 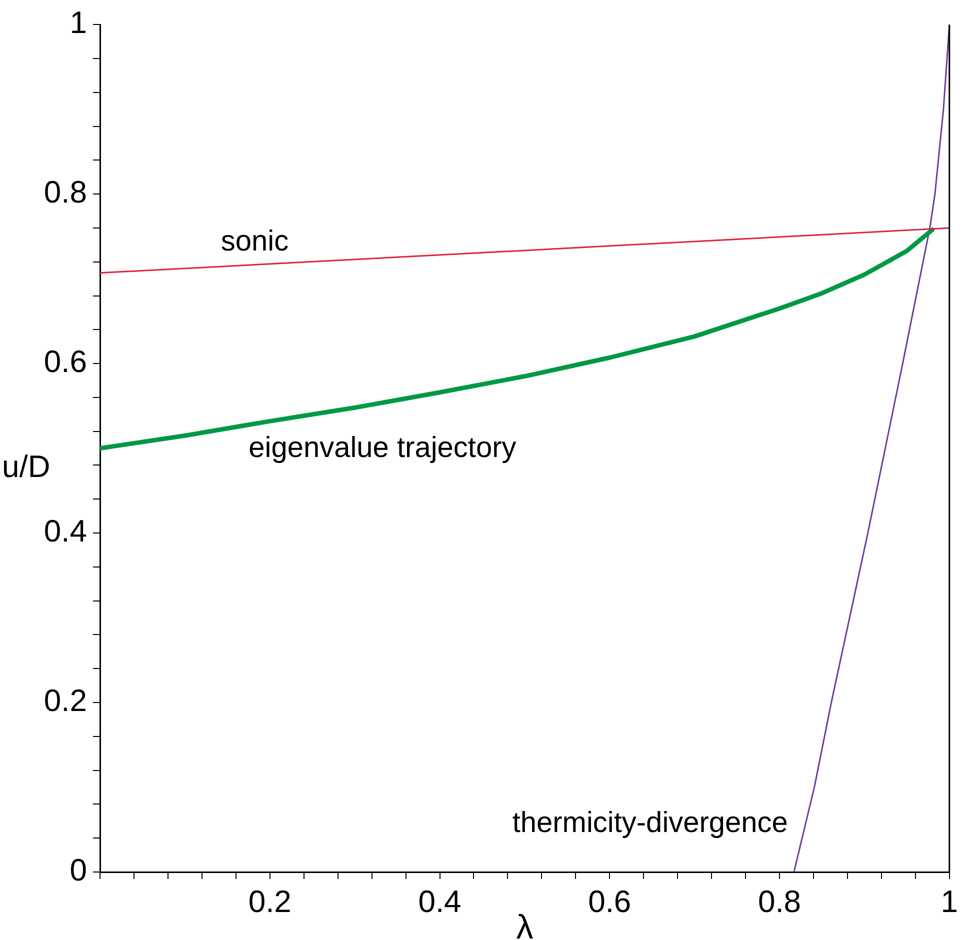 What do you see at coordinates (65, 192) in the screenshot?
I see `y-tick-label: 0.8` at bounding box center [65, 192].